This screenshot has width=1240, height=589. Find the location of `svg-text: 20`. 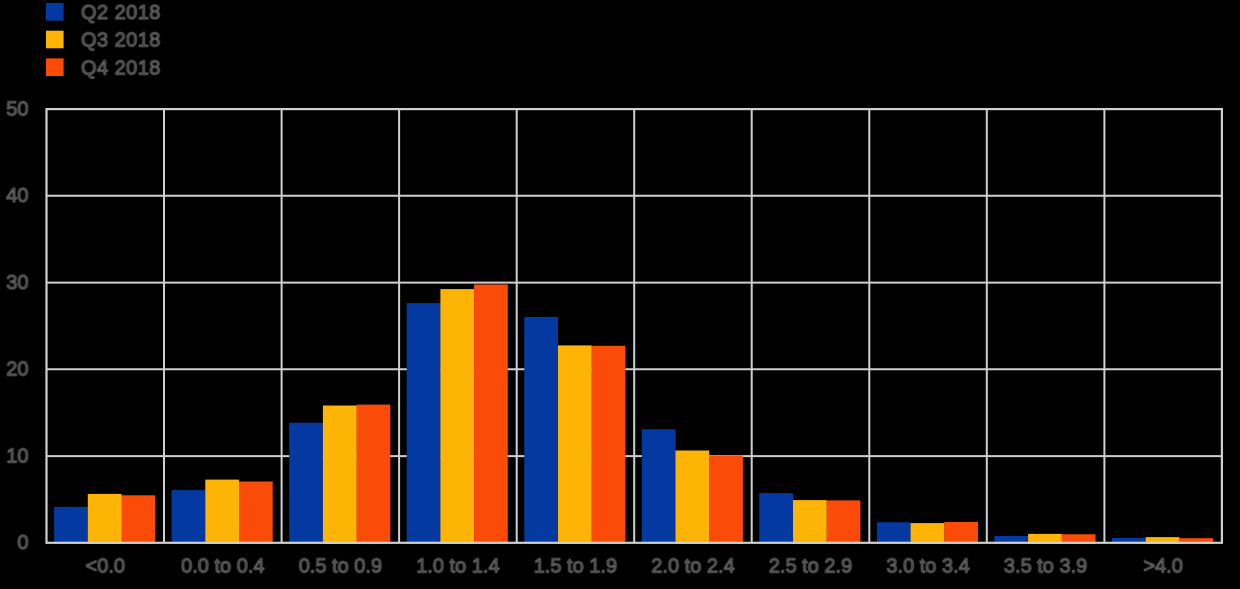

svg-text: 20 is located at coordinates (17, 370).